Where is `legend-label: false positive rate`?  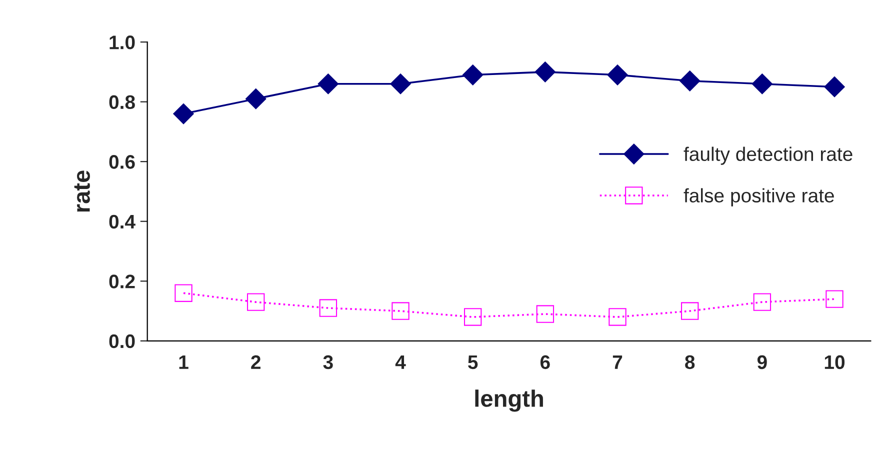
legend-label: false positive rate is located at coordinates (759, 197).